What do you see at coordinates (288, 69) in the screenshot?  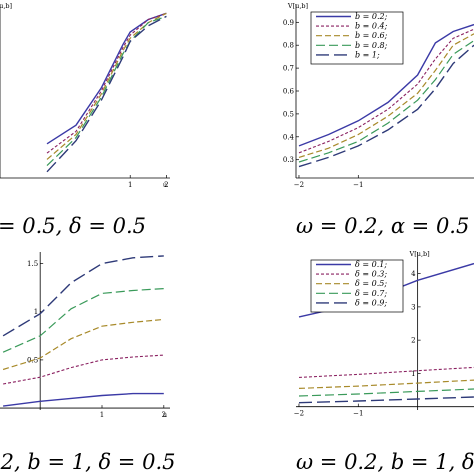 I see `y-tick-label: 0.7` at bounding box center [288, 69].